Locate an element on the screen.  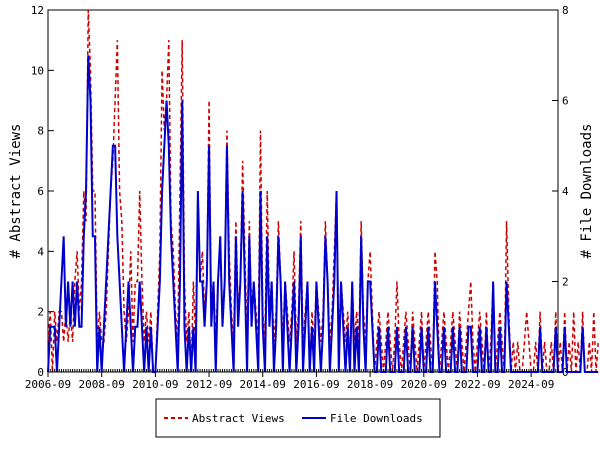
x-tick-label: 2014-09 is located at coordinates (263, 384).